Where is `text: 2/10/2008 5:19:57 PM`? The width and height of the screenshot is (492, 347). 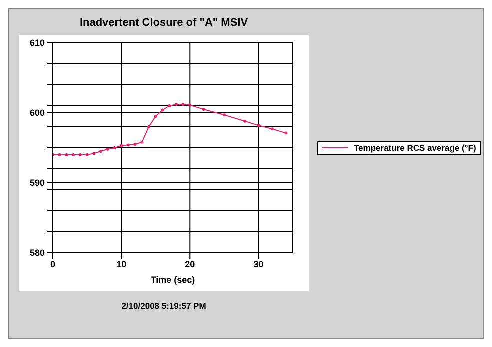
text: 2/10/2008 5:19:57 PM is located at coordinates (164, 306).